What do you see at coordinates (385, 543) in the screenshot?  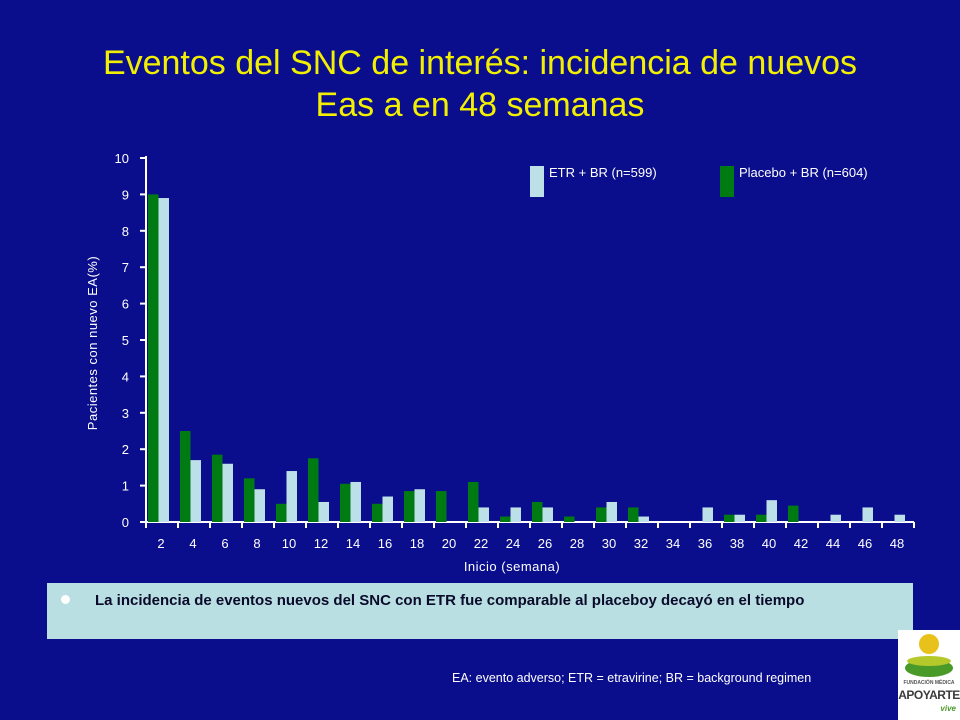 I see `x-tick-label: 16` at bounding box center [385, 543].